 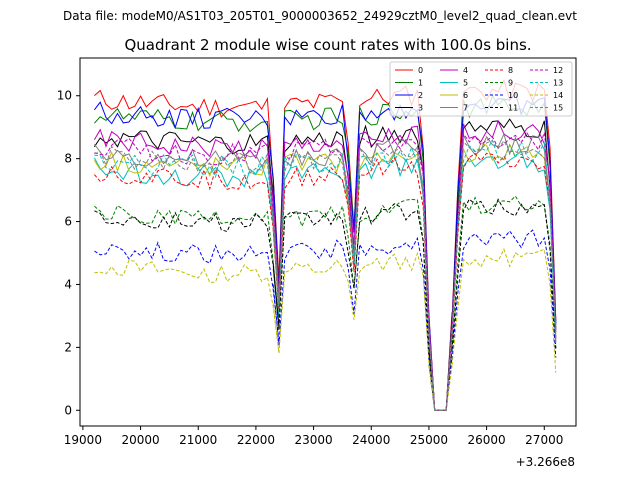 What do you see at coordinates (513, 108) in the screenshot?
I see `legend-label-11: 11` at bounding box center [513, 108].